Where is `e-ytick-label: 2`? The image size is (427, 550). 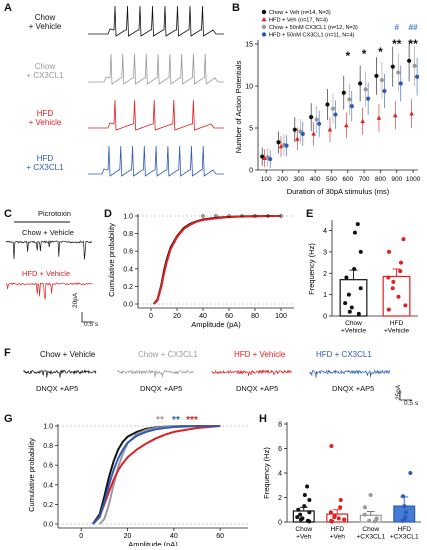
e-ytick-label: 2 is located at coordinates (325, 274).